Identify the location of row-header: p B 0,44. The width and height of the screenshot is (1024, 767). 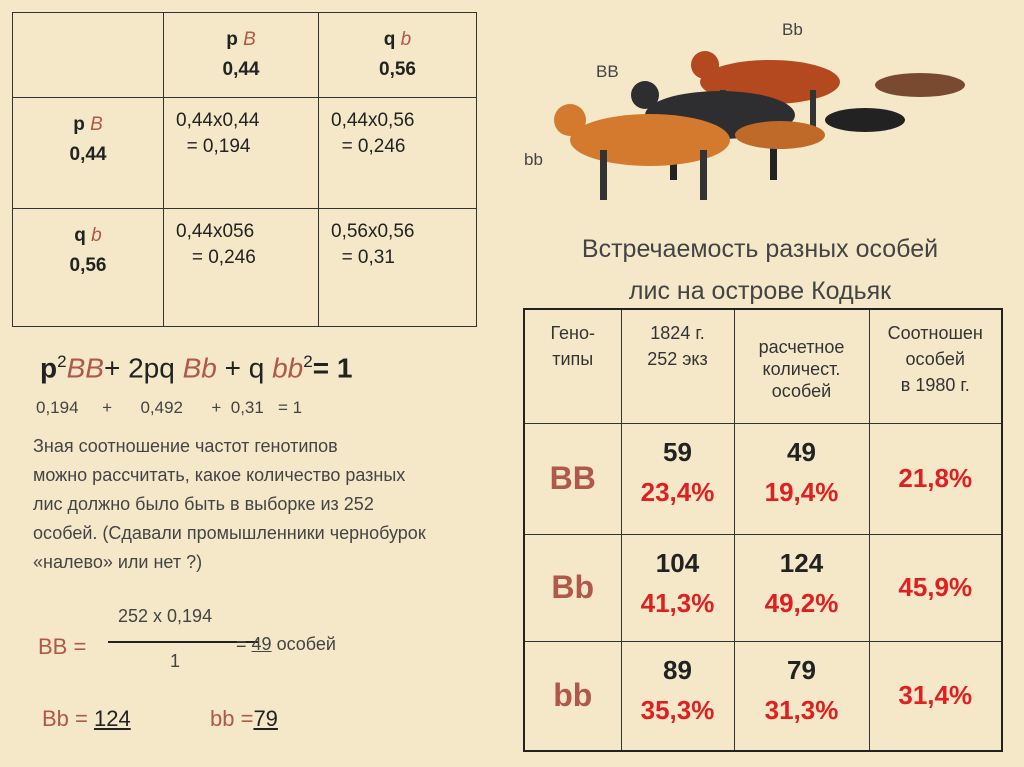
(88, 153).